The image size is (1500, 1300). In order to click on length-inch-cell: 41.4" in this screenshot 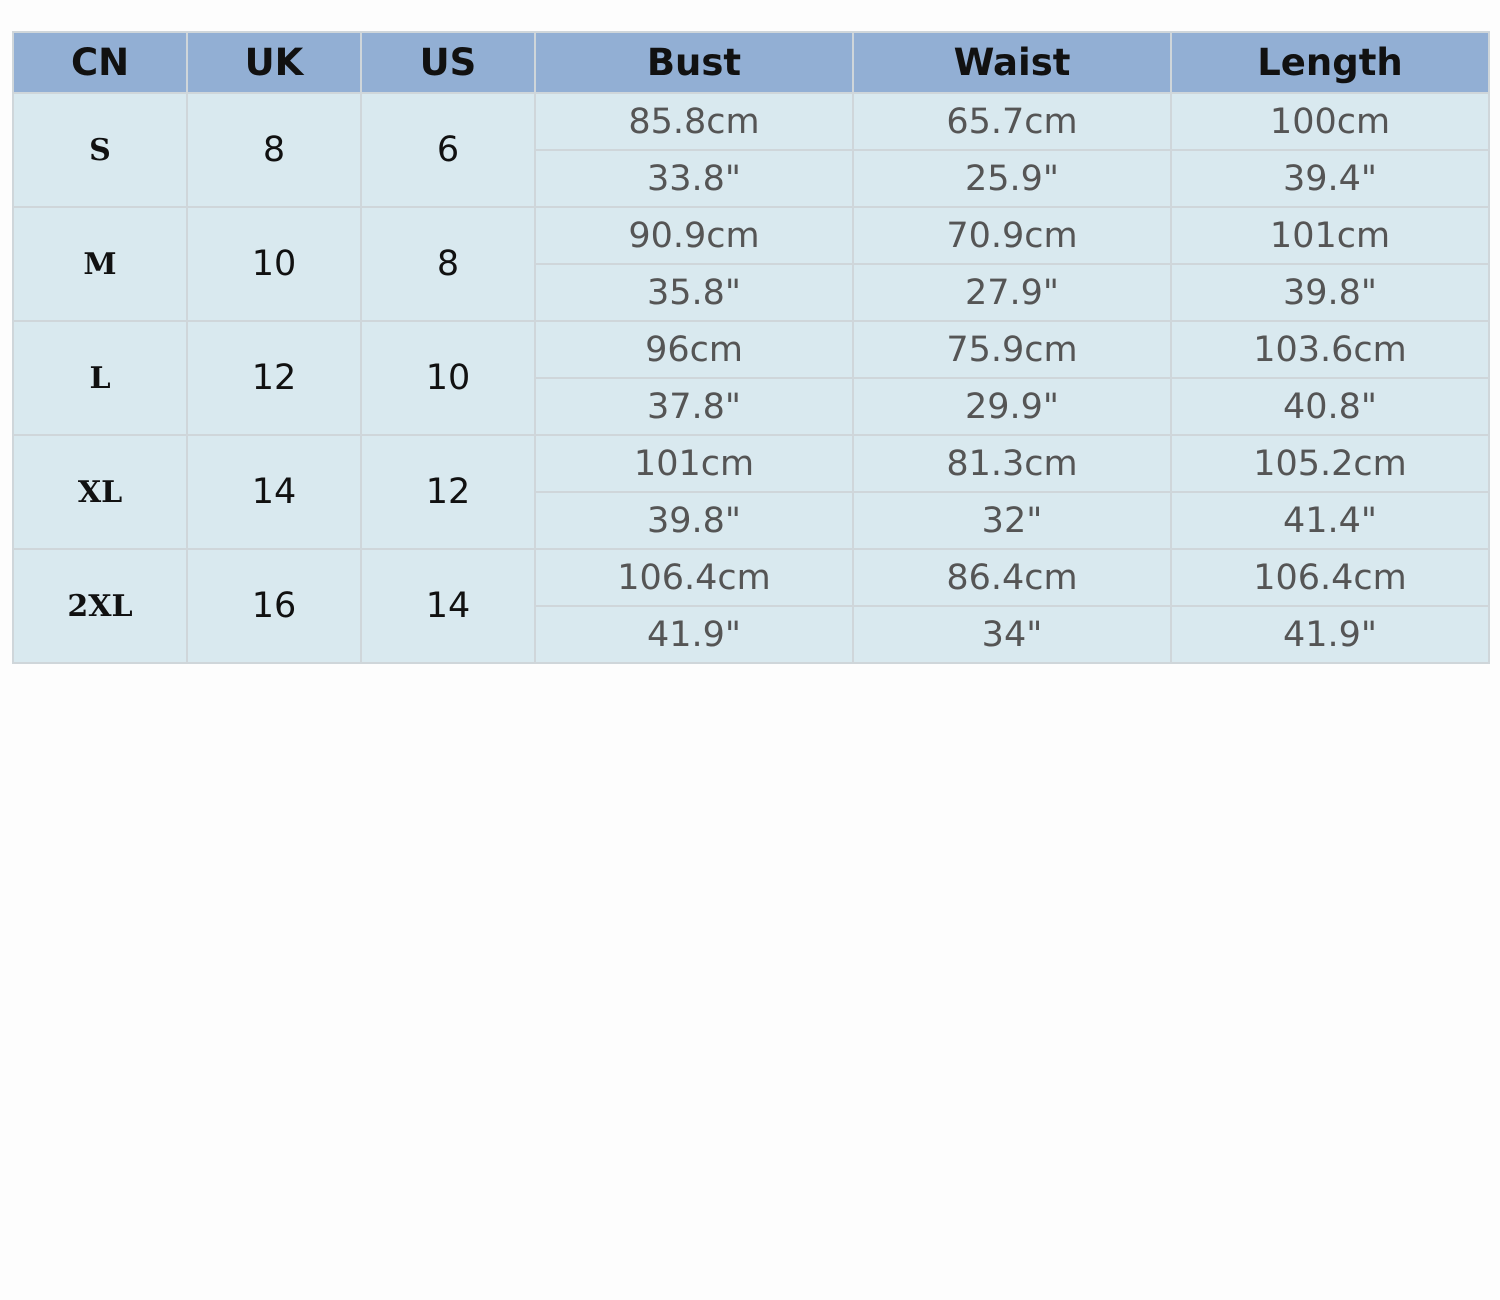, I will do `click(1330, 520)`.